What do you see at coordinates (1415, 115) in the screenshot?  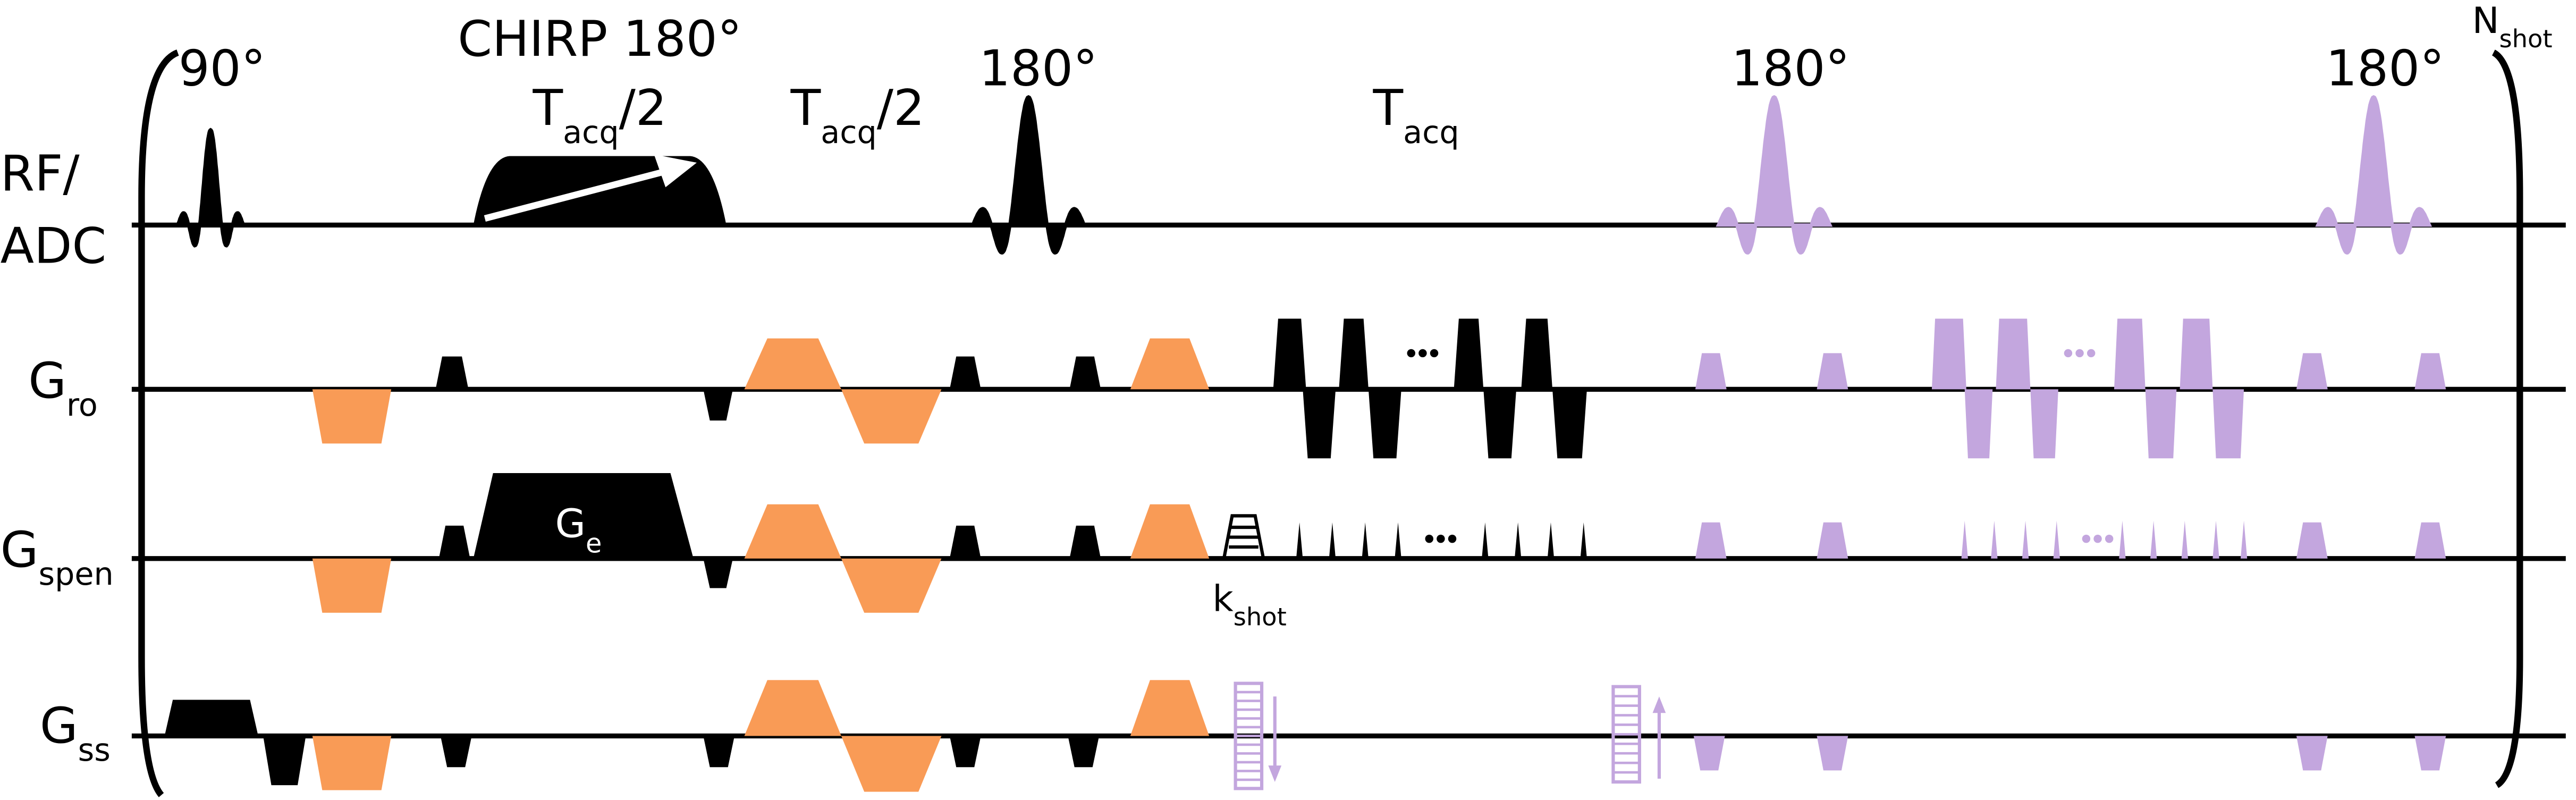 I see `timing-label: Tacq` at bounding box center [1415, 115].